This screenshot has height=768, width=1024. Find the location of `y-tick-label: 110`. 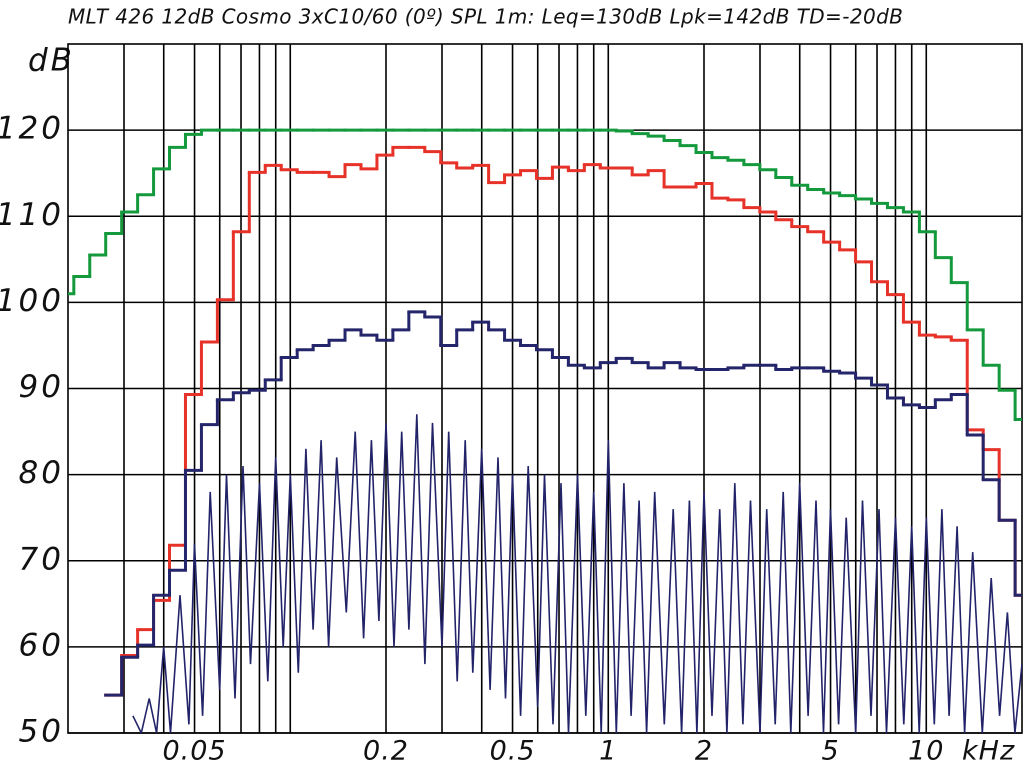

y-tick-label: 110 is located at coordinates (32, 215).